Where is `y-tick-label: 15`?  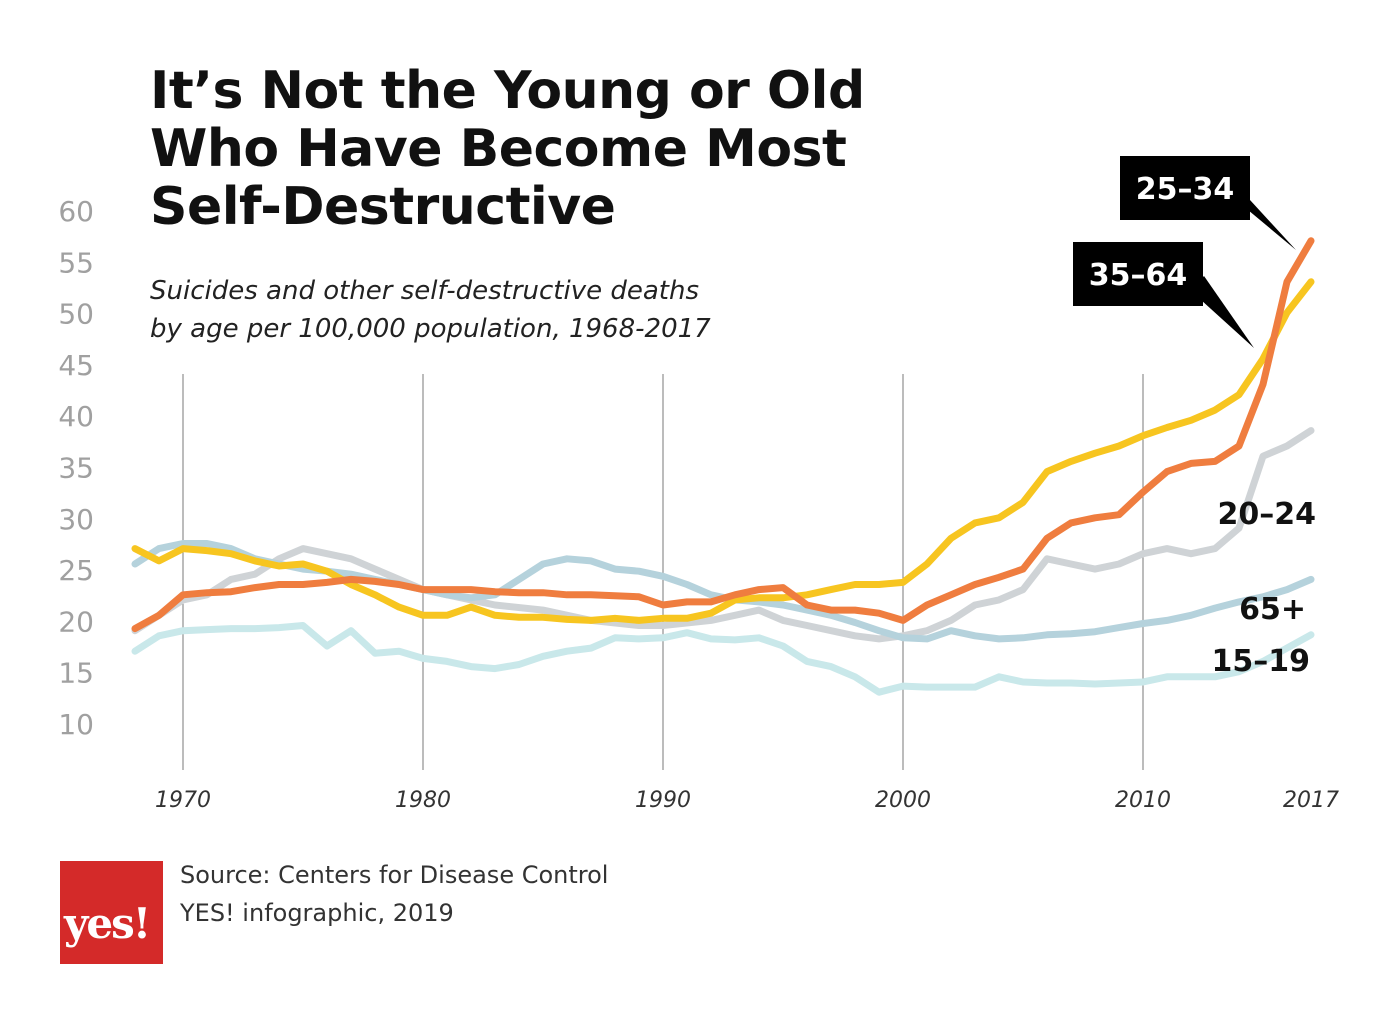 y-tick-label: 15 is located at coordinates (76, 673).